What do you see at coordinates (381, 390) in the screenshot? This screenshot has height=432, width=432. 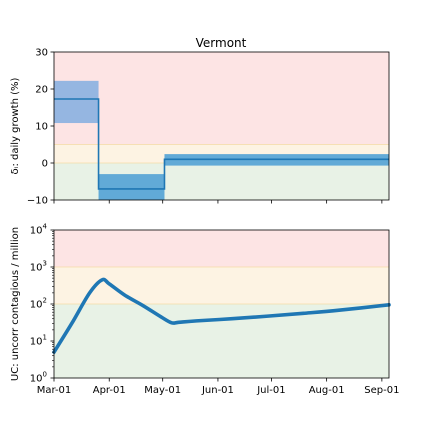 I see `x-tick-label: Sep-01` at bounding box center [381, 390].